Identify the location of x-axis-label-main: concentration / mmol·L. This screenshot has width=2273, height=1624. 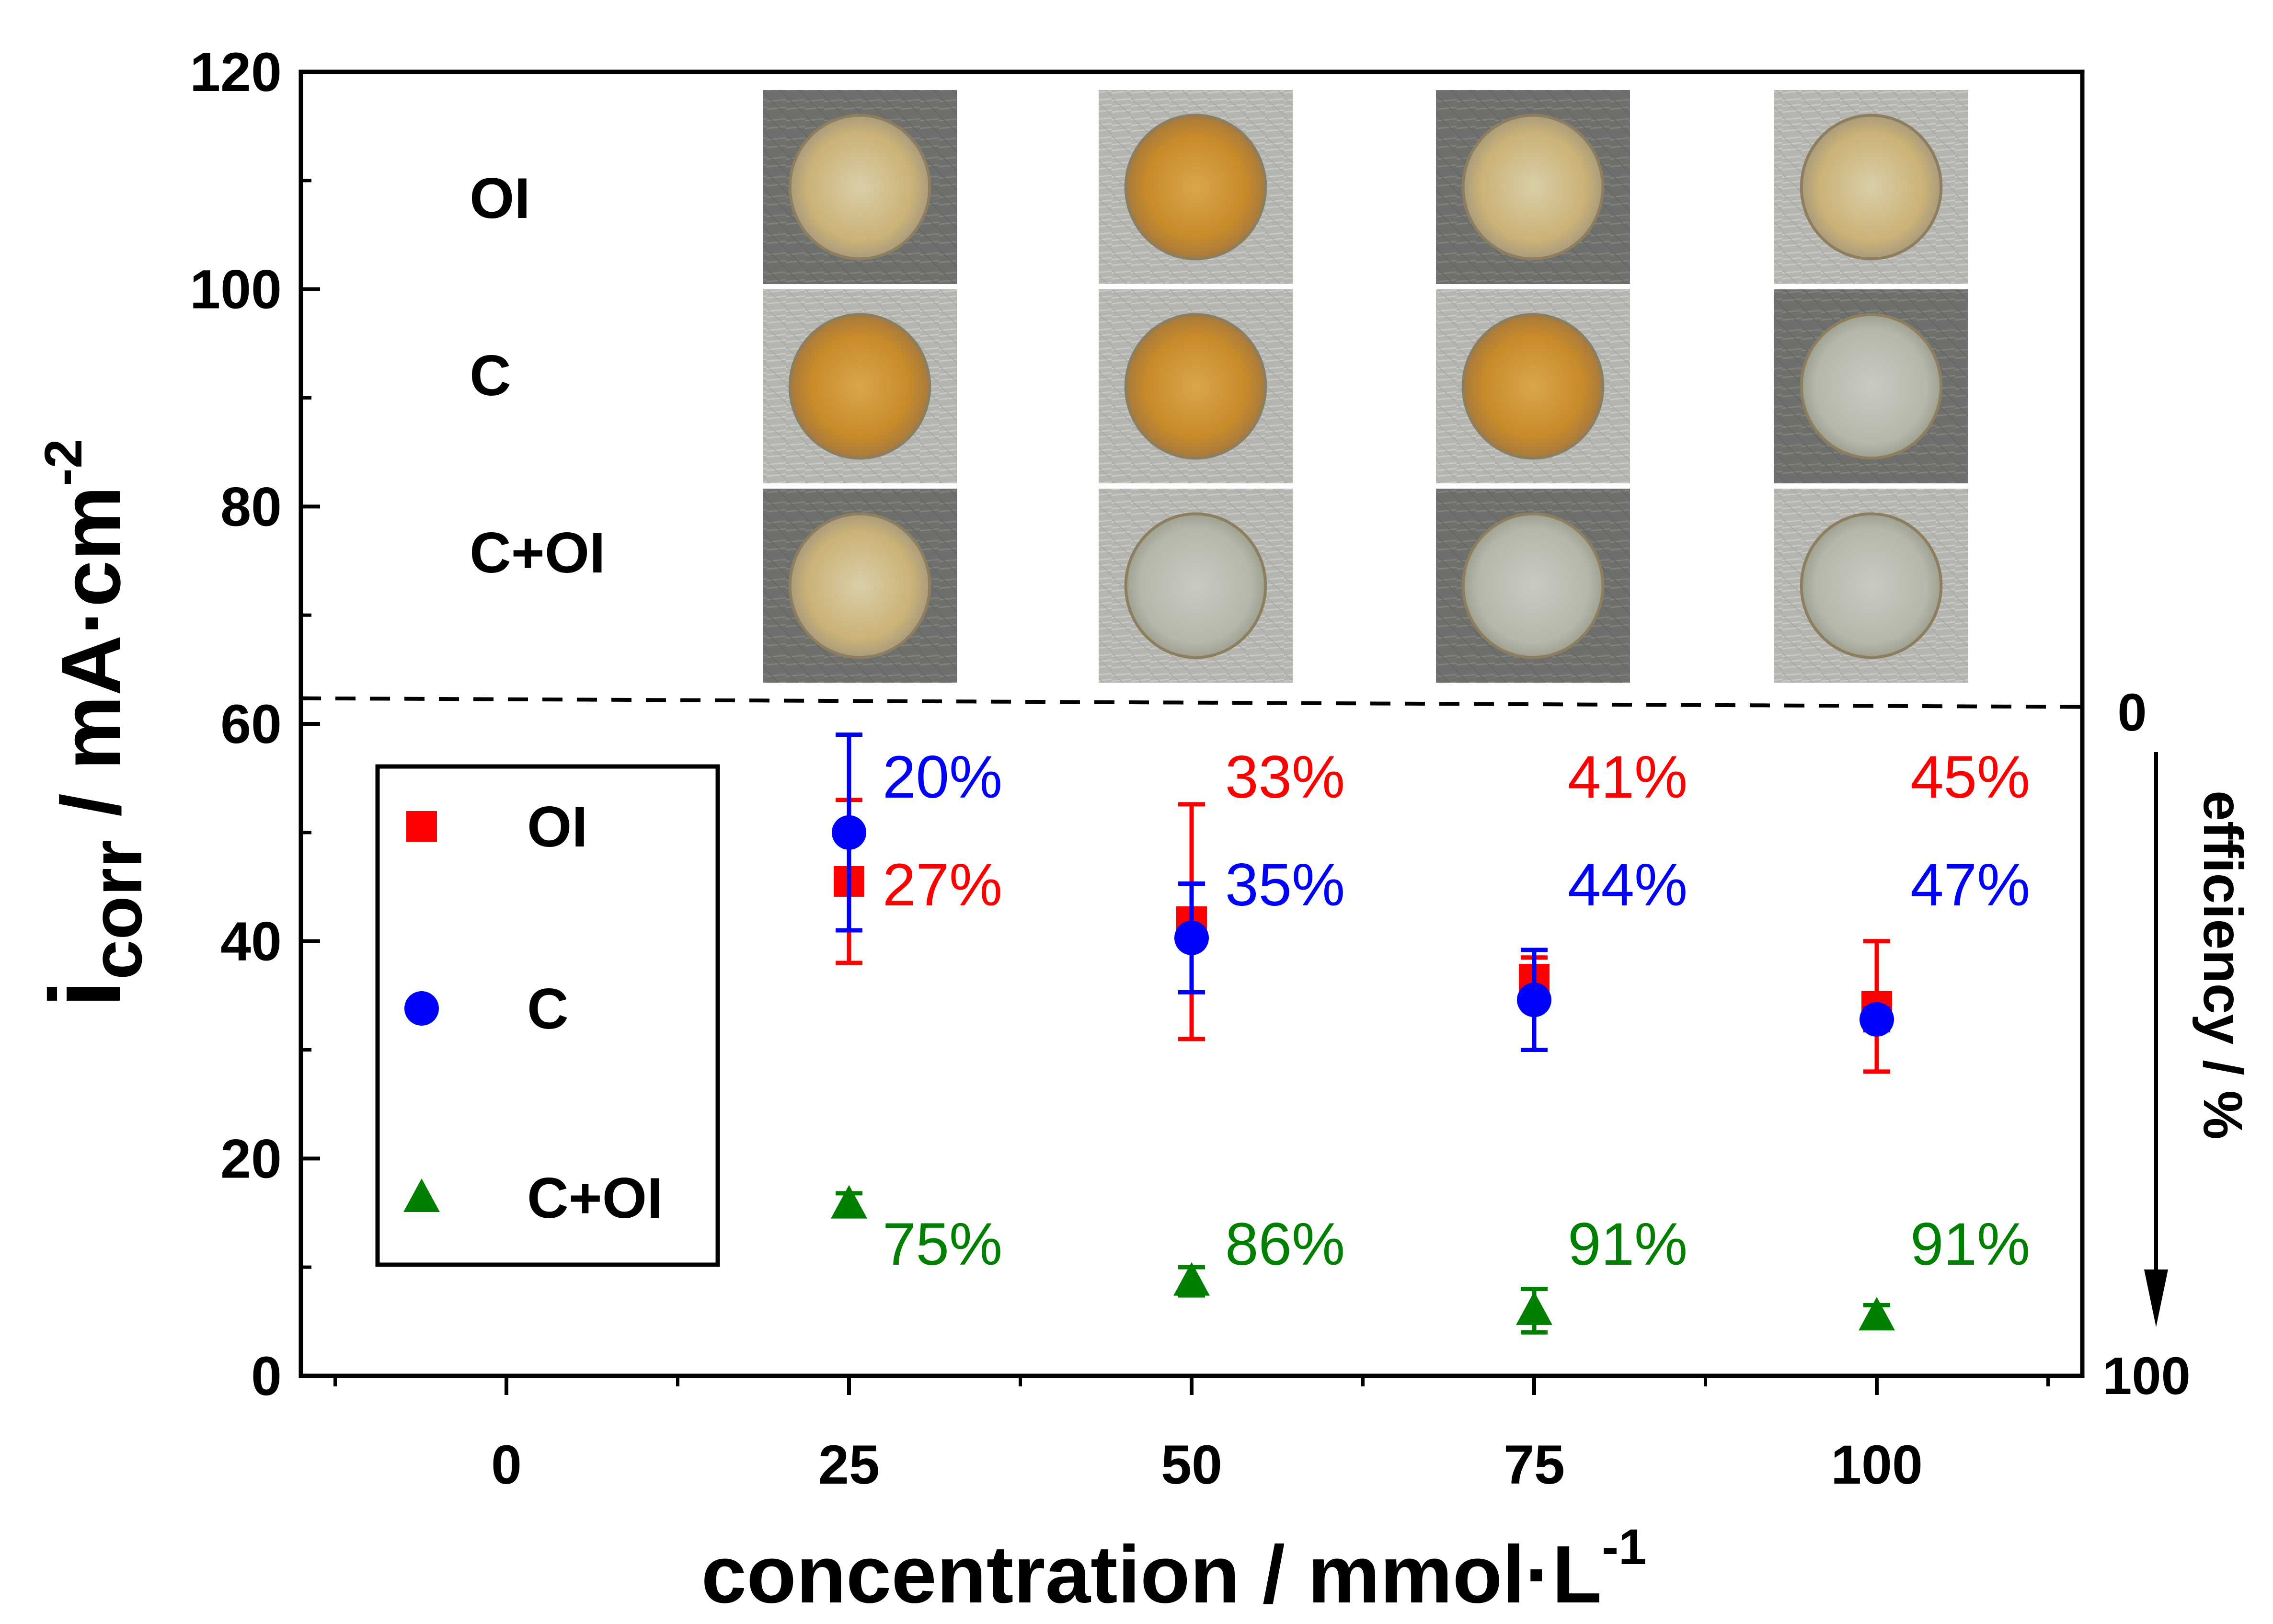
(1151, 1574).